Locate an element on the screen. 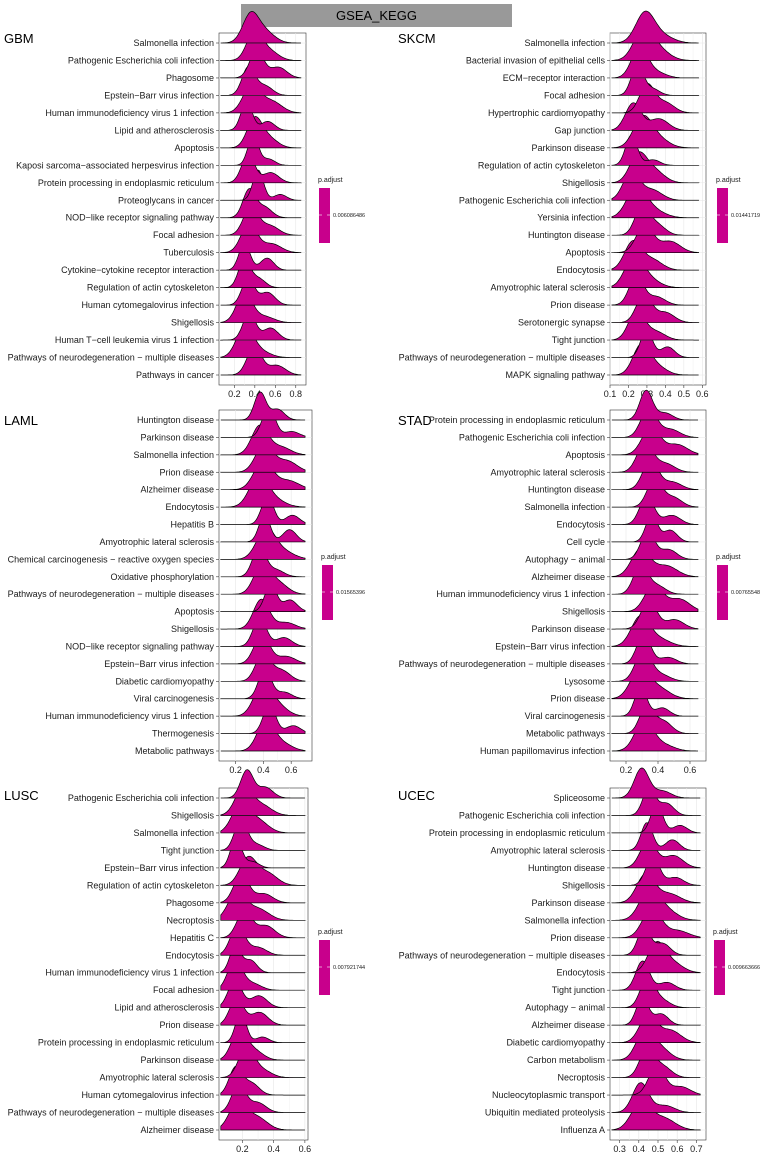 This screenshot has width=767, height=1154. x-tick-label: 0.1 is located at coordinates (610, 394).